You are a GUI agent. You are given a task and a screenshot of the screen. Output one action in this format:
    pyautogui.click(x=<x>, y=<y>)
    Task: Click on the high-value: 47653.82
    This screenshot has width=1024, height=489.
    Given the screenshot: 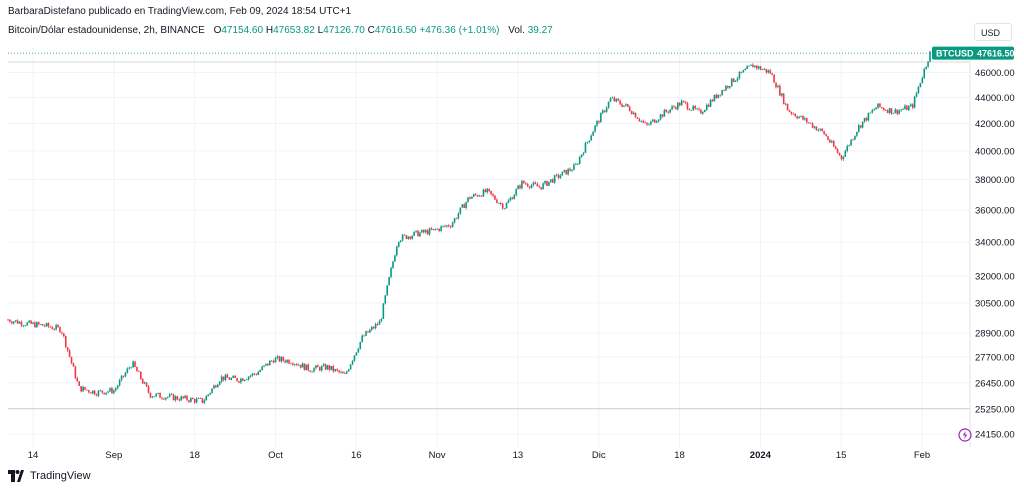 What is the action you would take?
    pyautogui.click(x=294, y=30)
    